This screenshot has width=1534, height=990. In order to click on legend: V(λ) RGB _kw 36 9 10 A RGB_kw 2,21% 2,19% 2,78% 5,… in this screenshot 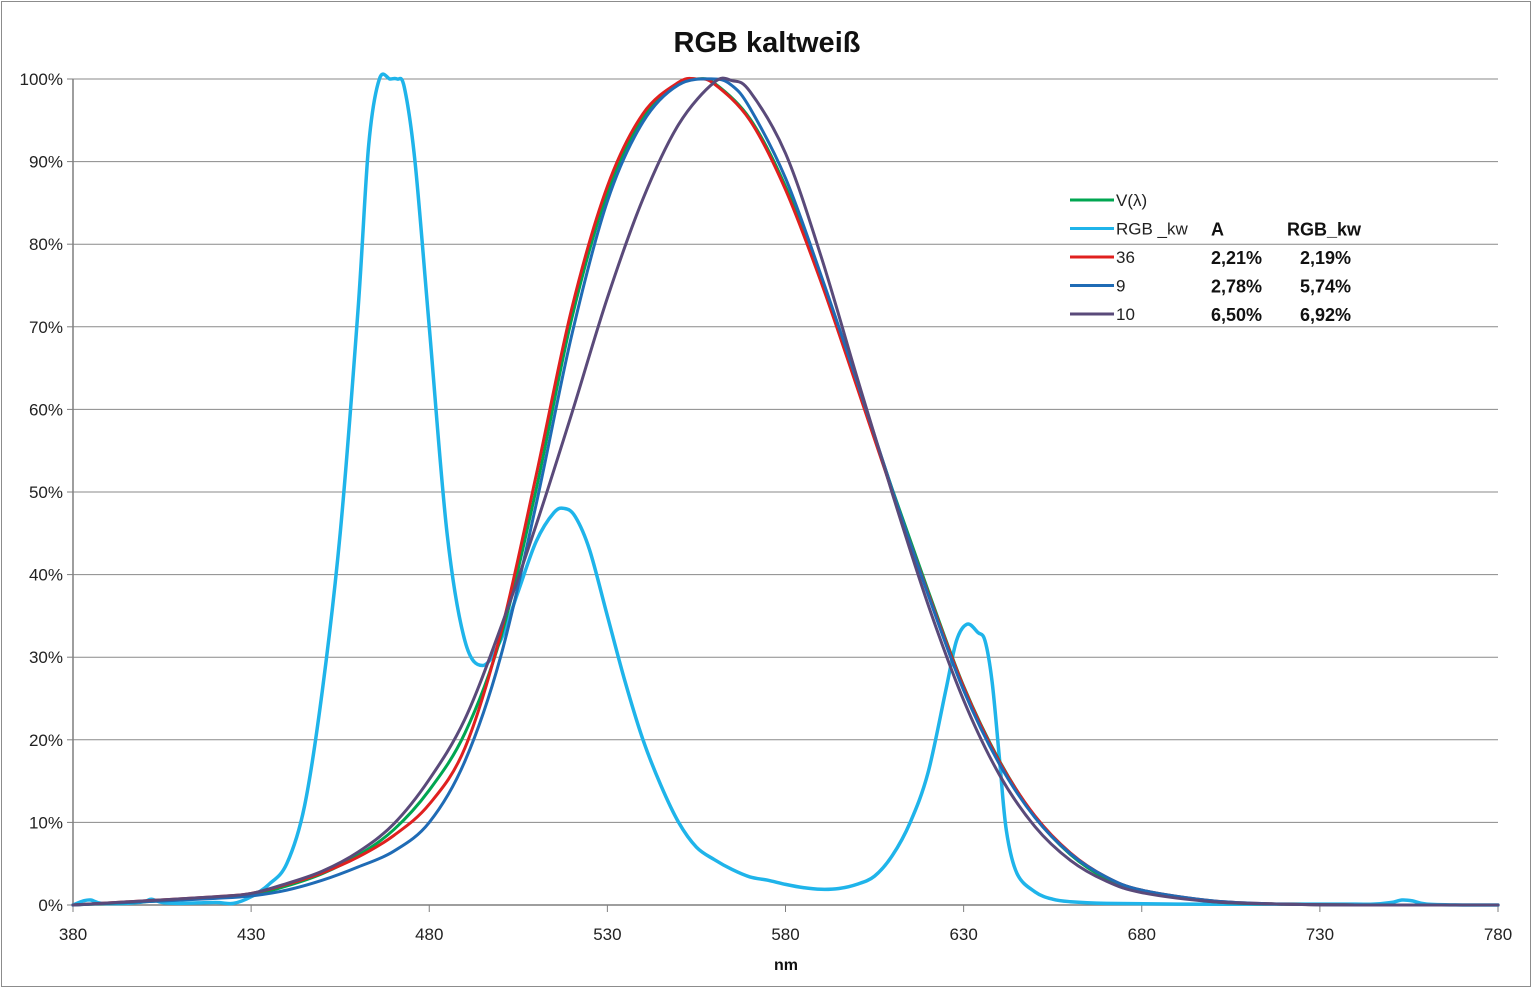, I will do `click(1216, 258)`.